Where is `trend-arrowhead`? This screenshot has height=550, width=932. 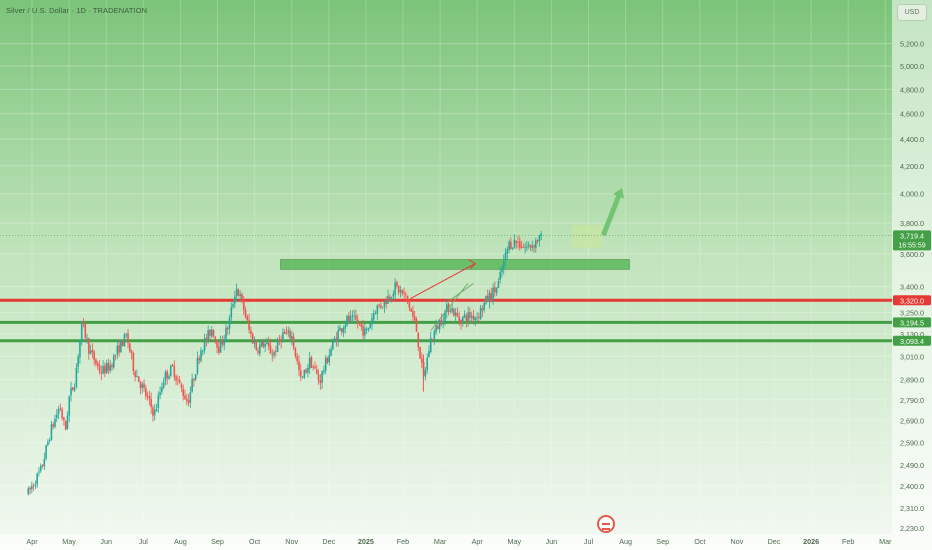 trend-arrowhead is located at coordinates (472, 264).